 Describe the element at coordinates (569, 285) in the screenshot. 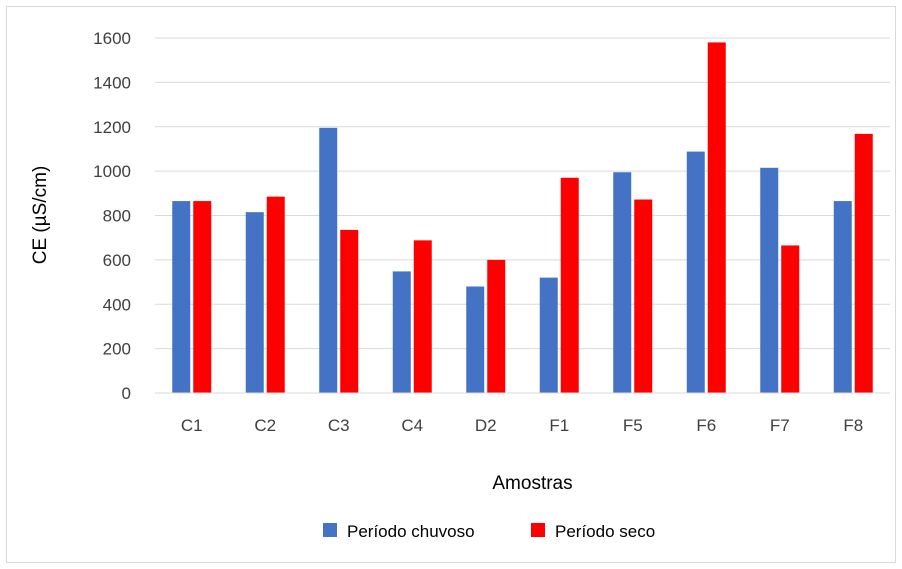

I see `bar-seco-F1` at that location.